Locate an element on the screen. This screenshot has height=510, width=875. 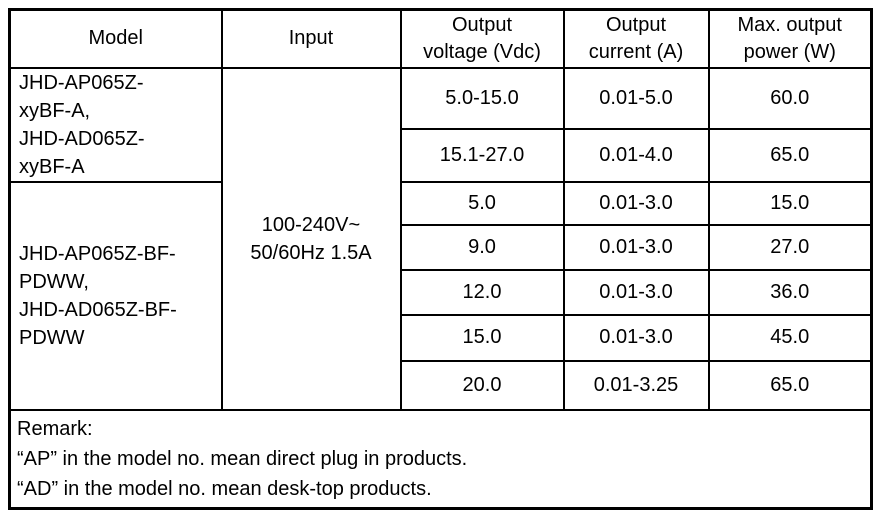
power-value: 36.0 is located at coordinates (790, 292).